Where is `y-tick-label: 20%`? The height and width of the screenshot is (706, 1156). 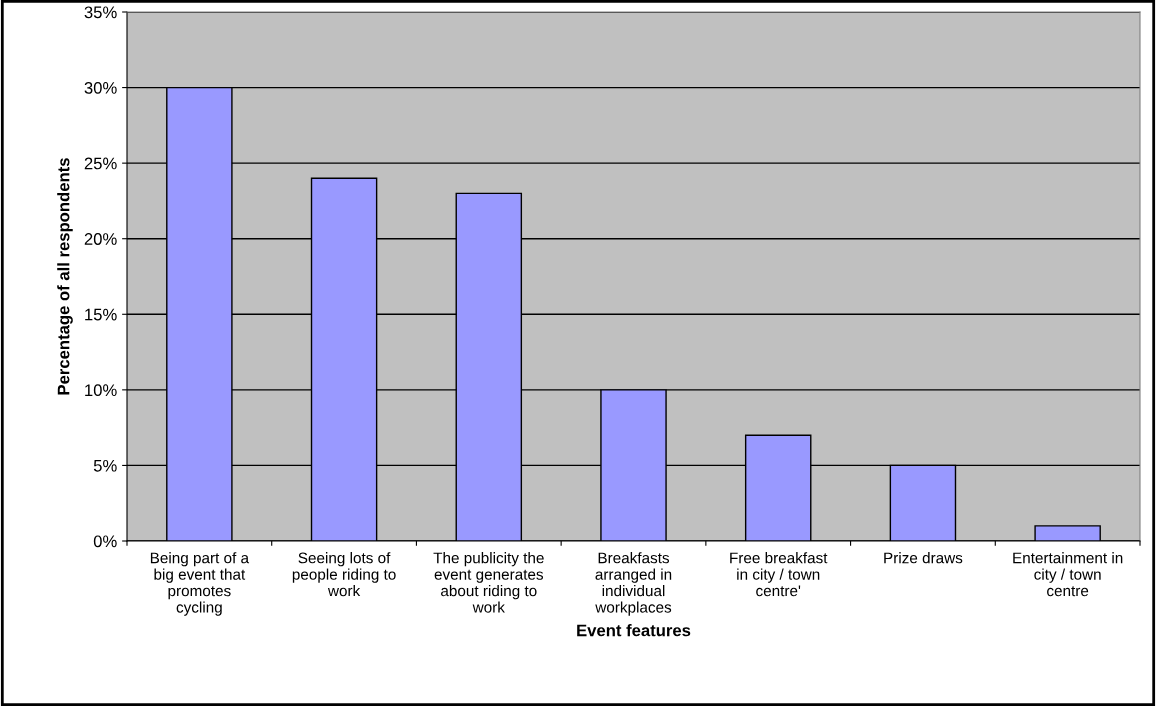
y-tick-label: 20% is located at coordinates (100, 239).